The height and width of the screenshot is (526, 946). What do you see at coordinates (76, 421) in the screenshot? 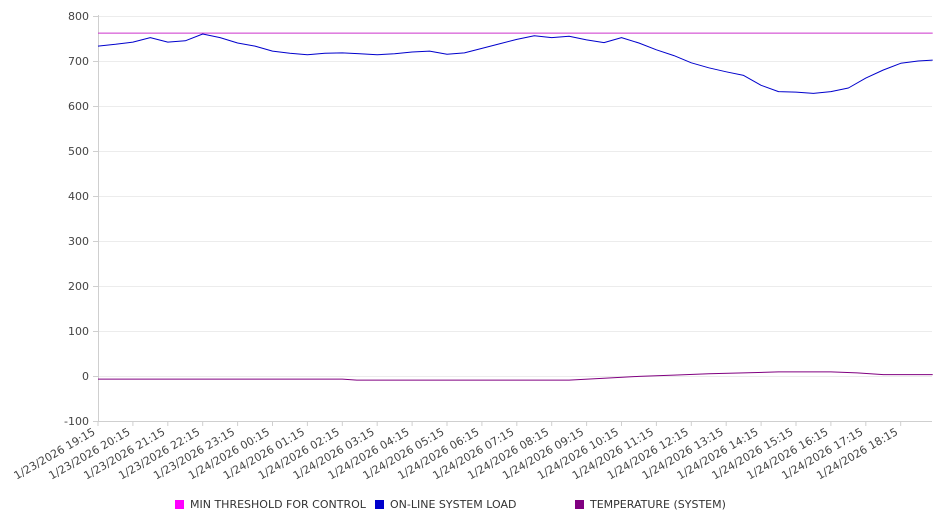
I see `y-tick-label: -100` at bounding box center [76, 421].